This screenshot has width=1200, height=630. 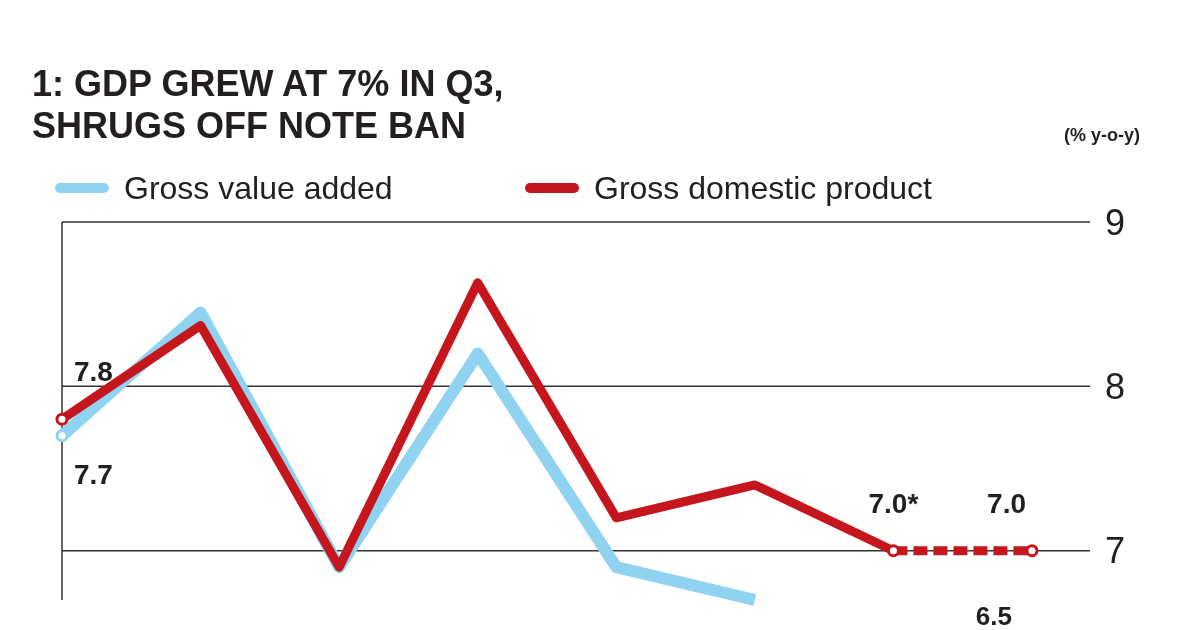 What do you see at coordinates (763, 188) in the screenshot?
I see `legend-label: Gross domestic product` at bounding box center [763, 188].